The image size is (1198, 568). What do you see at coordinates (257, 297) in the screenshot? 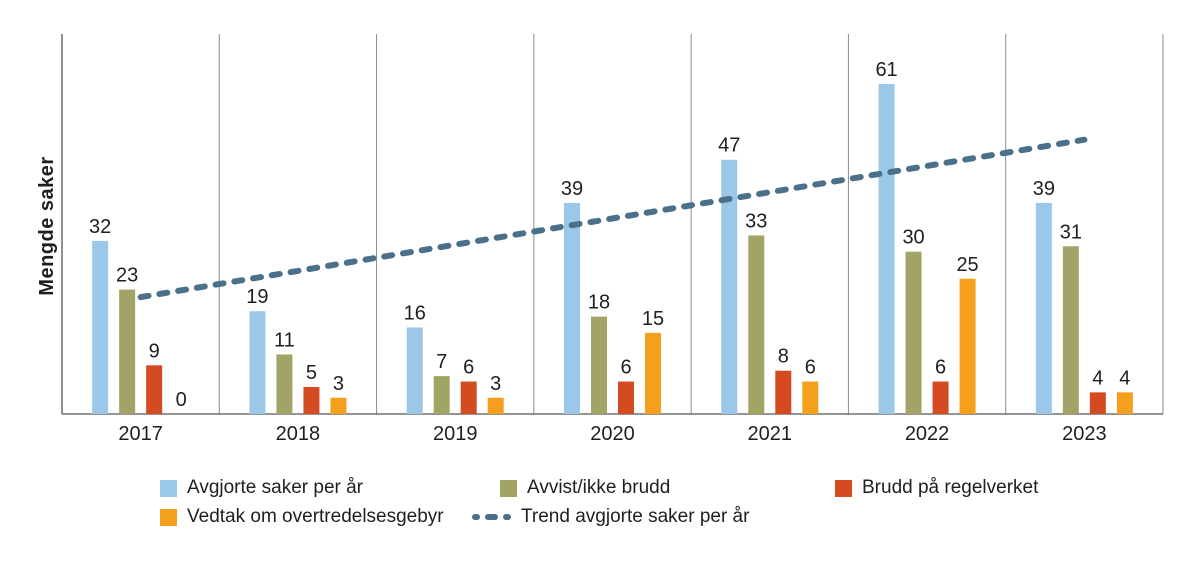
I see `bar-value-label: 19` at bounding box center [257, 297].